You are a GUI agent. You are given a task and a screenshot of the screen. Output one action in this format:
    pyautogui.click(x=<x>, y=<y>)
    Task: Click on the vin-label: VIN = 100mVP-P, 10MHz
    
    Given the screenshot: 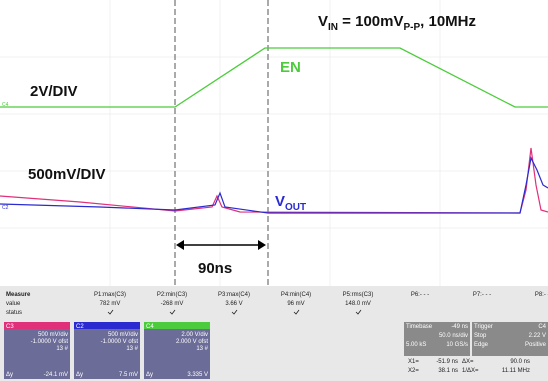 What is the action you would take?
    pyautogui.click(x=397, y=23)
    